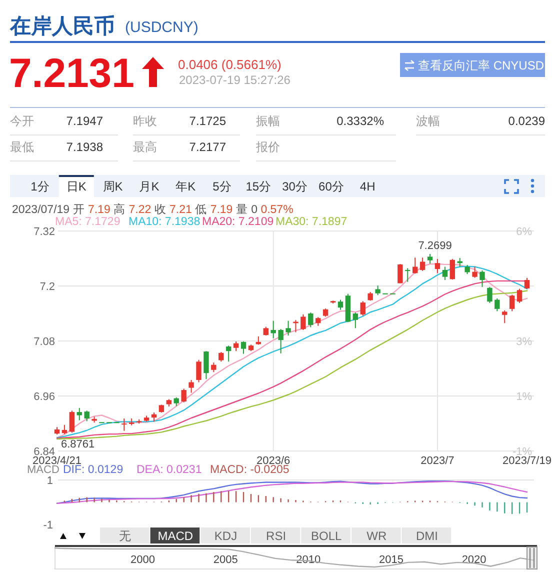 This screenshot has height=575, width=554. Describe the element at coordinates (40, 187) in the screenshot. I see `text: 1分` at that location.